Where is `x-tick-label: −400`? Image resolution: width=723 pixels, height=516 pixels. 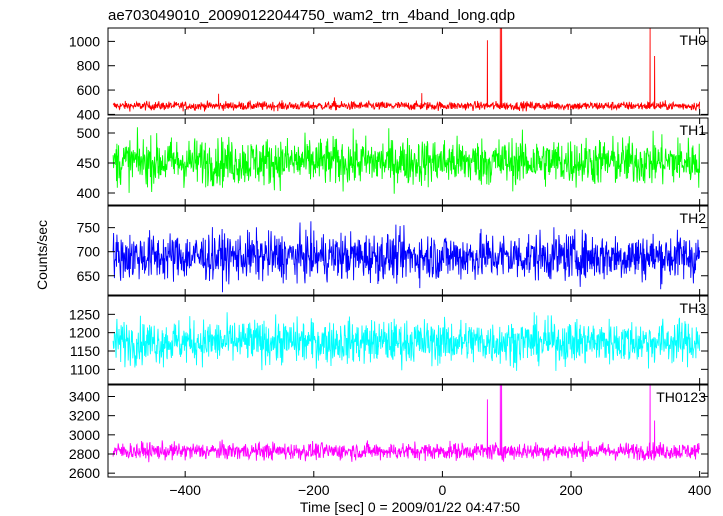
x-tick-label: −400 is located at coordinates (185, 490).